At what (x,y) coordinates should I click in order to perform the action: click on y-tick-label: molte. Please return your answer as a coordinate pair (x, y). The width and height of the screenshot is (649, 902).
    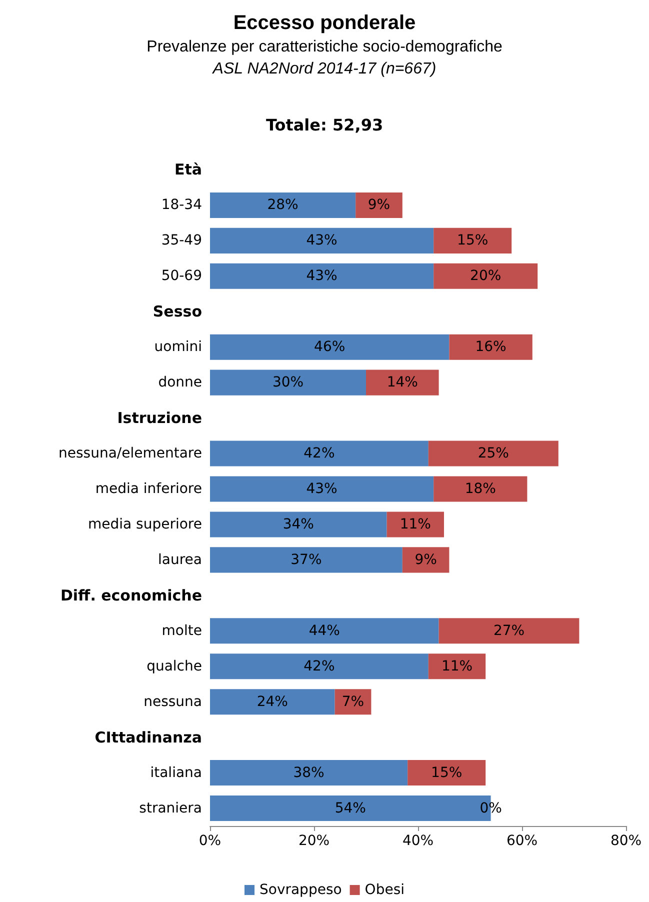
    Looking at the image, I should click on (182, 630).